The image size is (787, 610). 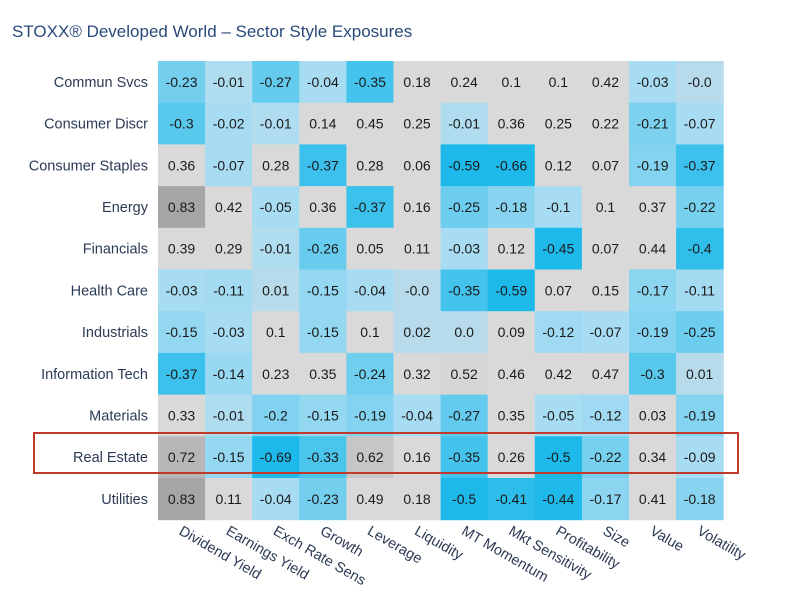 I want to click on cell-value-label: 0.16, so click(x=416, y=207).